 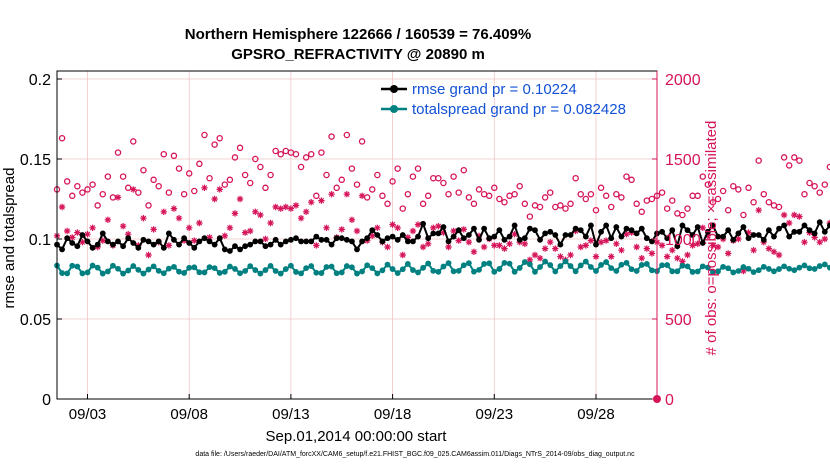 What do you see at coordinates (711, 238) in the screenshot?
I see `y-axis-right-label: # of obs: o=possible; ×=assimilated` at bounding box center [711, 238].